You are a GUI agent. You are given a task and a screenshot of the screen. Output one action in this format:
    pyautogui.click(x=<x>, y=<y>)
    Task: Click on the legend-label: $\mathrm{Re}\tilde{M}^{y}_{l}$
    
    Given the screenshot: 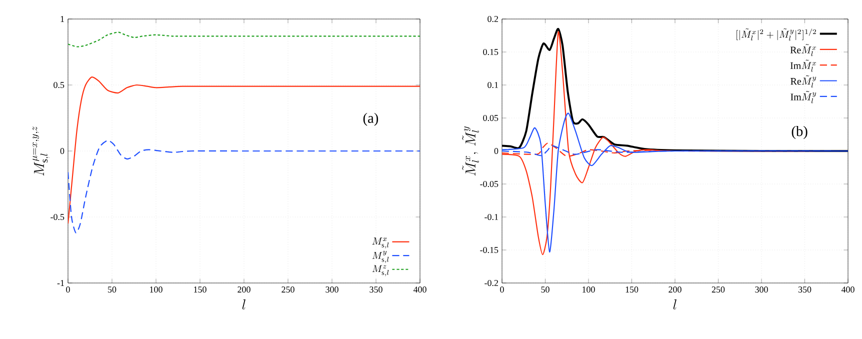 What is the action you would take?
    pyautogui.click(x=803, y=81)
    